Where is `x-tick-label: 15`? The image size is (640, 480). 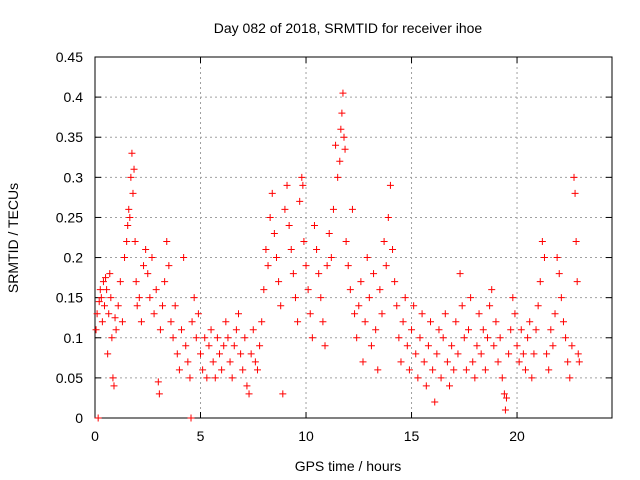 x-tick-label: 15 is located at coordinates (412, 436).